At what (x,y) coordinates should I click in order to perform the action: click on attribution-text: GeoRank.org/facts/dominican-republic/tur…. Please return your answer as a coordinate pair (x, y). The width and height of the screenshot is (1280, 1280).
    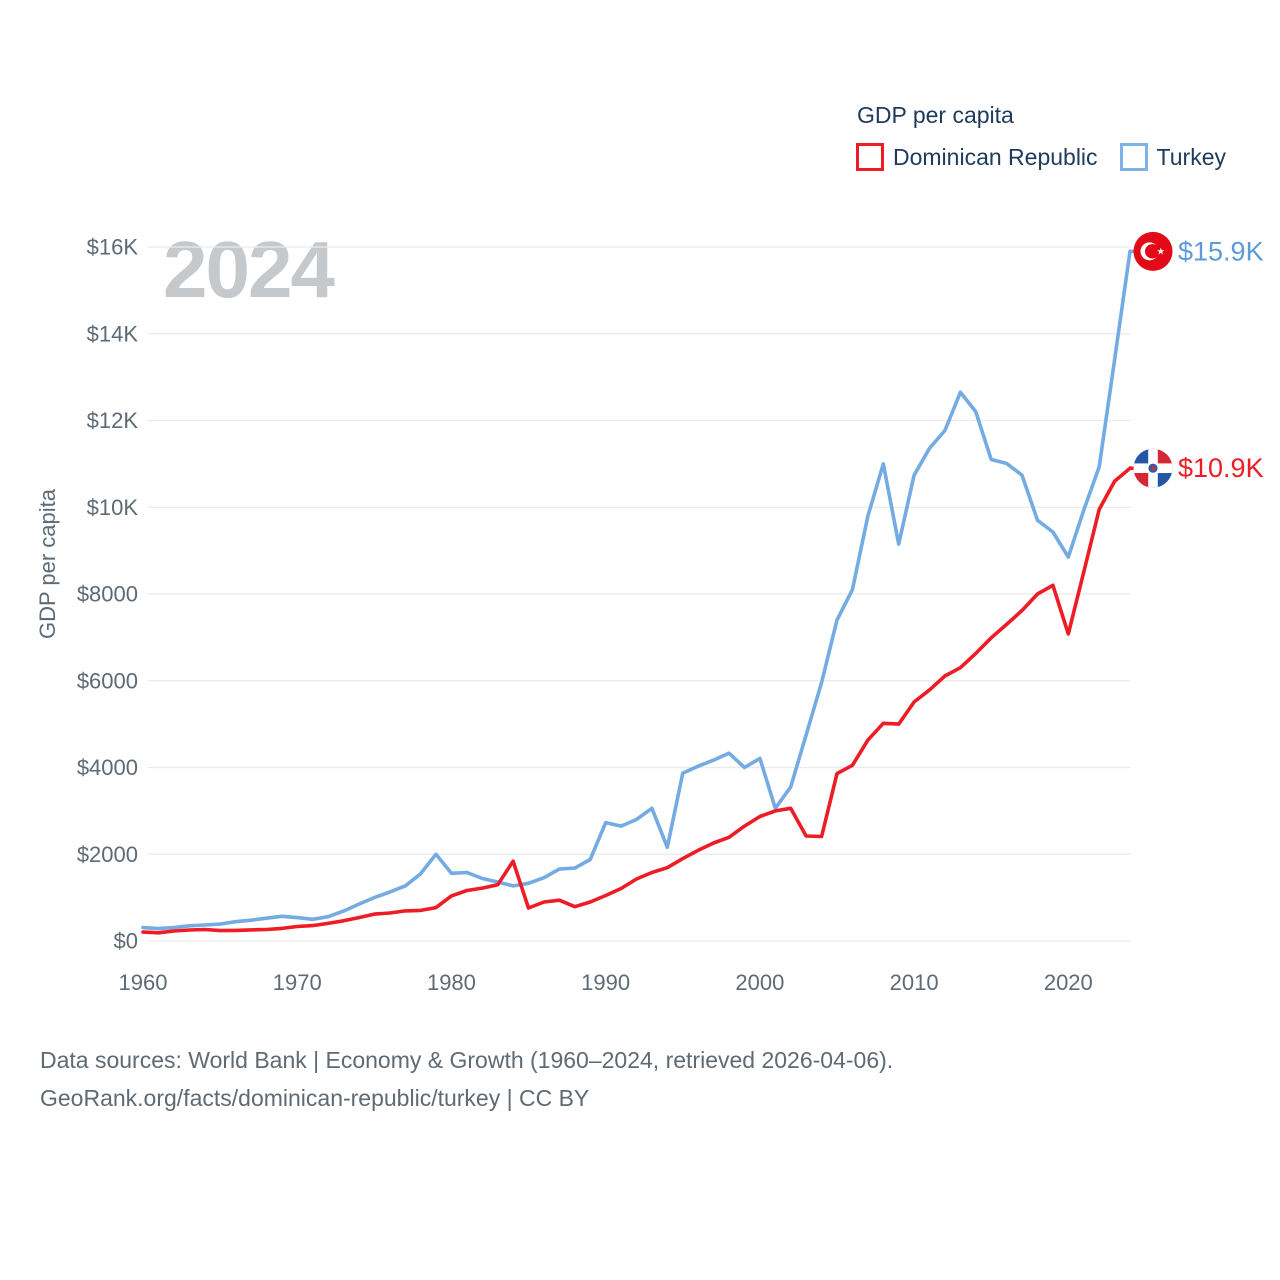
    Looking at the image, I should click on (315, 1098).